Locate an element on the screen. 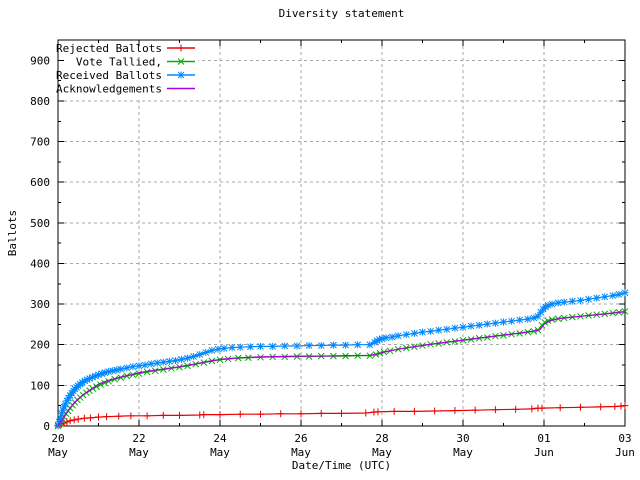  legend-item-vote-tallied: Vote Tallied, is located at coordinates (135, 62).